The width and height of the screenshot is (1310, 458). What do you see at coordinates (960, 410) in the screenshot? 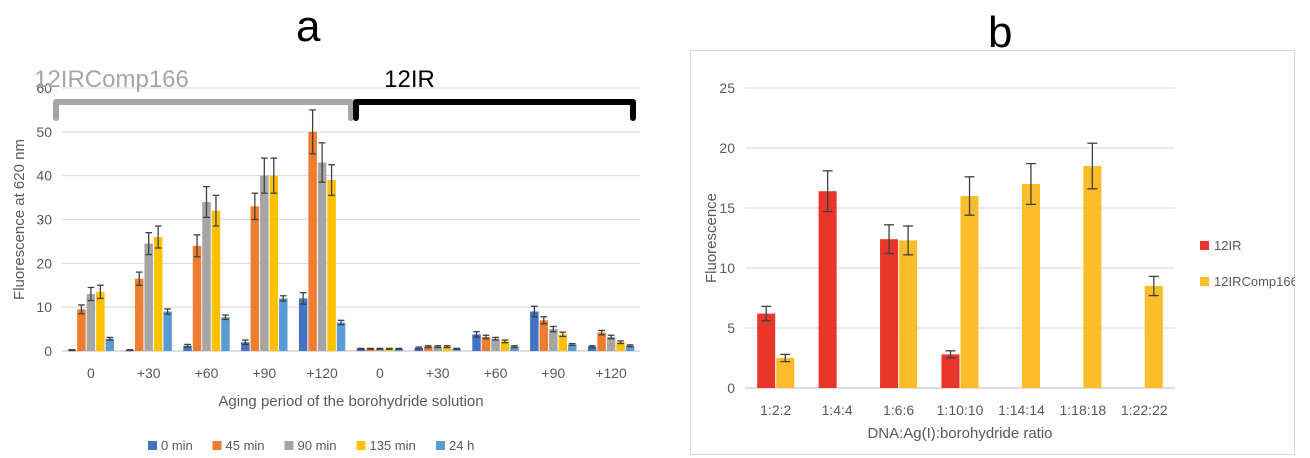
I see `x-tick-label: 1:10:10` at bounding box center [960, 410].